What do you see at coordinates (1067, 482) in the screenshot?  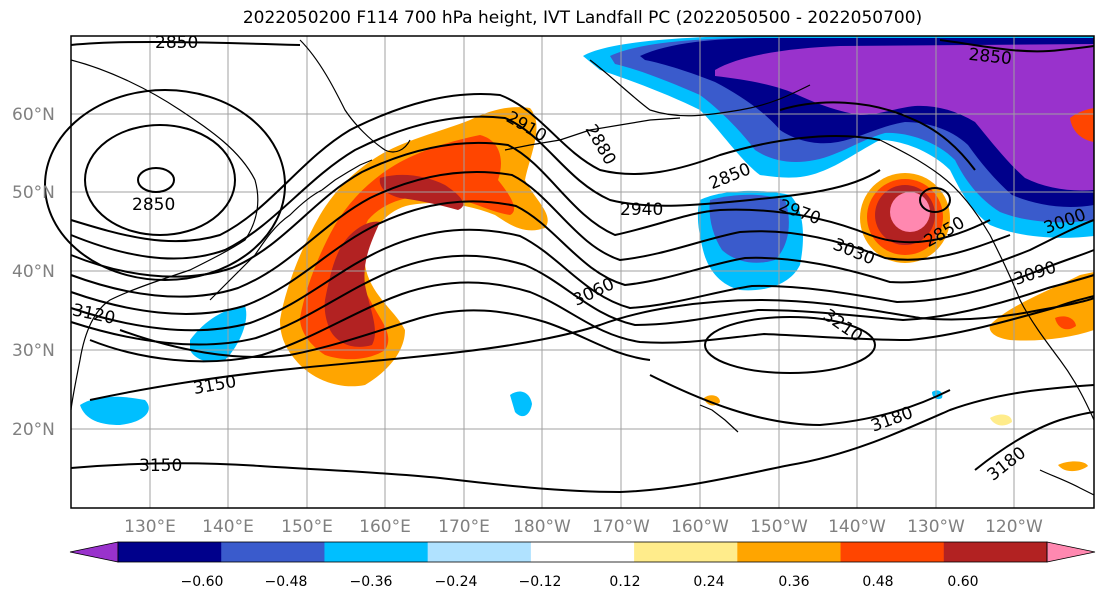 I see `coast-mexico` at bounding box center [1067, 482].